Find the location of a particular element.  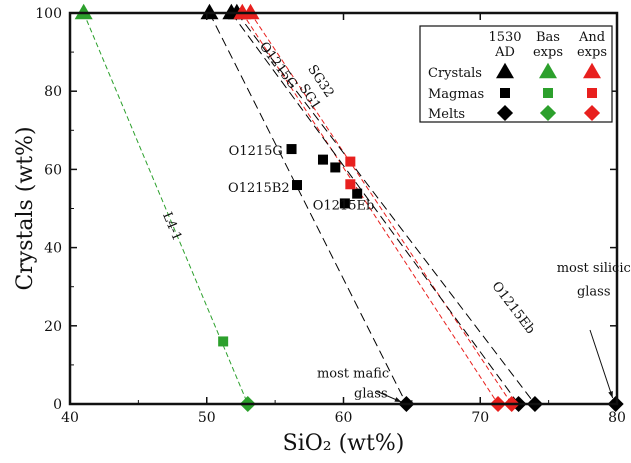

legend-column-2-line-0: And is located at coordinates (591, 37).